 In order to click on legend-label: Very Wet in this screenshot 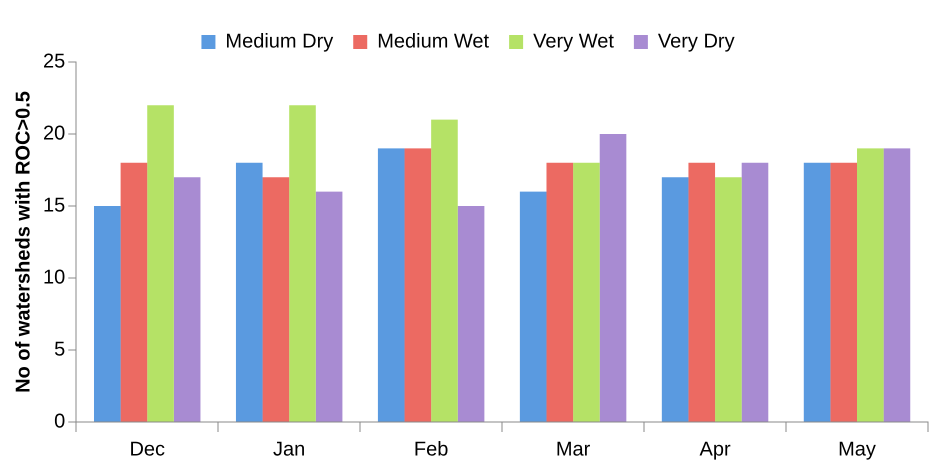, I will do `click(573, 41)`.